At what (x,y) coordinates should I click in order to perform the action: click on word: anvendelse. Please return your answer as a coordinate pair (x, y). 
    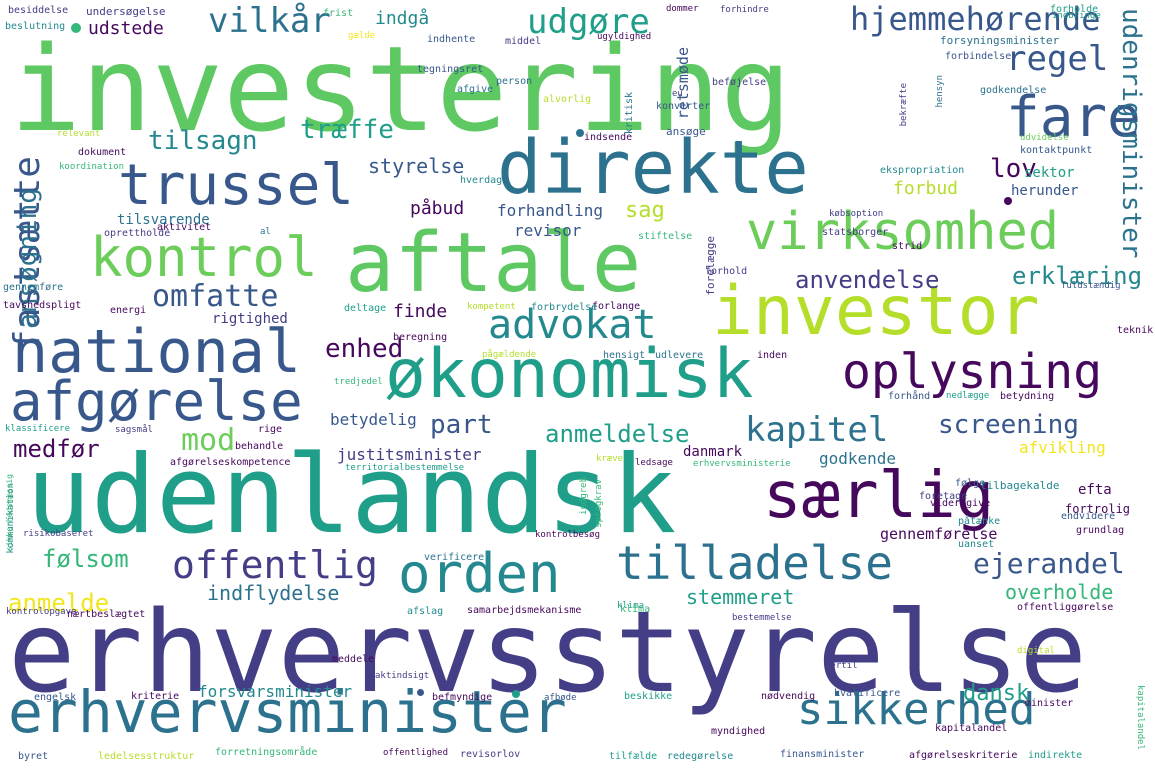
    Looking at the image, I should click on (867, 280).